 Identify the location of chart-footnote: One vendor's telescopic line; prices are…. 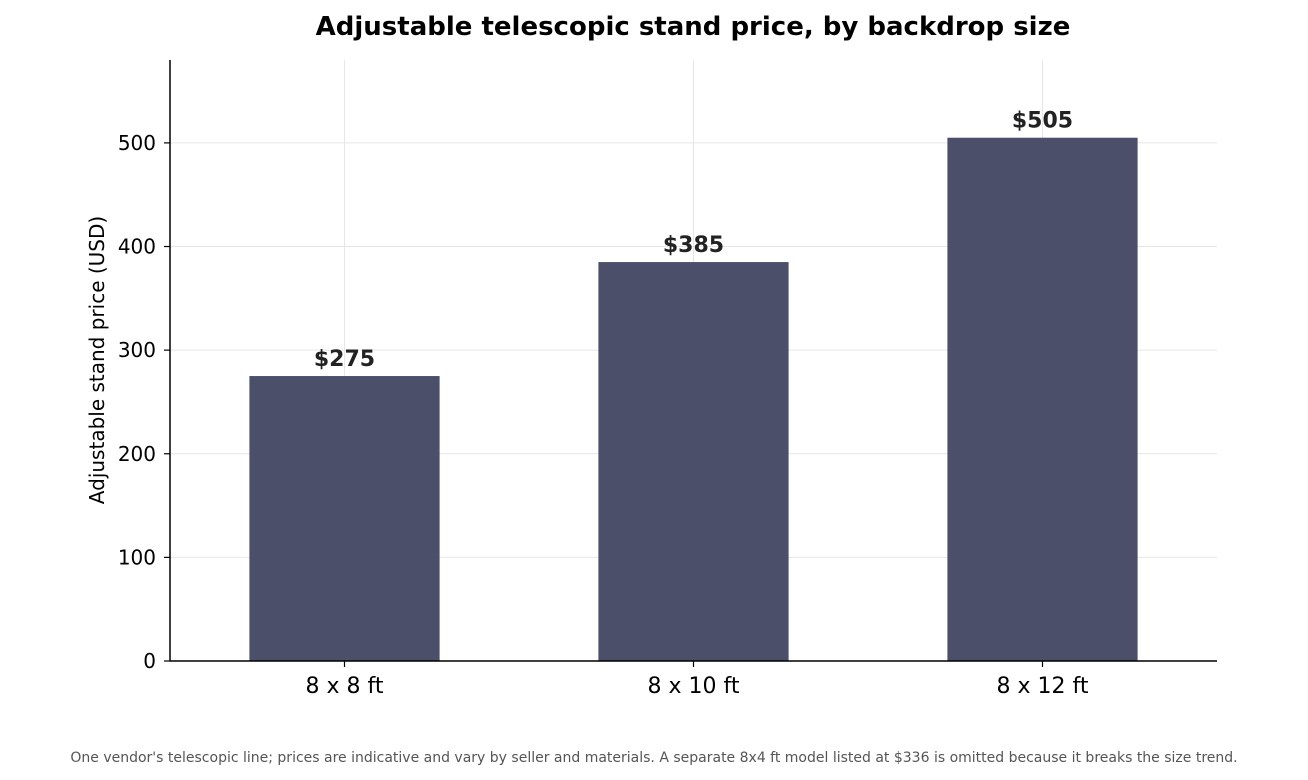
(653, 758).